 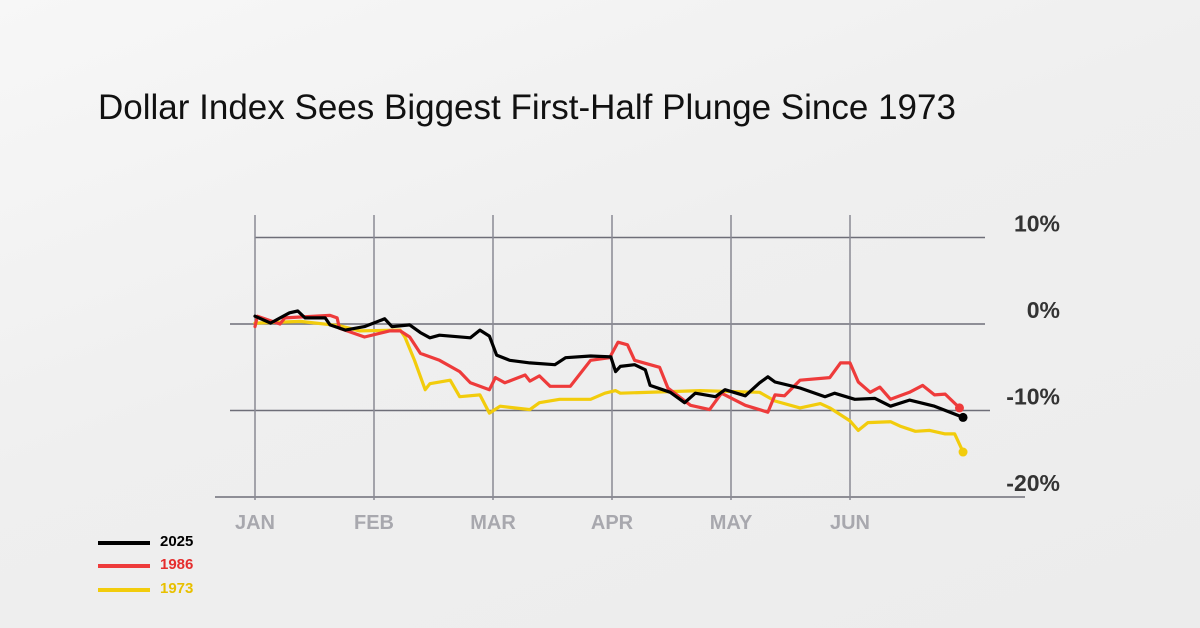 What do you see at coordinates (177, 541) in the screenshot?
I see `legend-label: 2025` at bounding box center [177, 541].